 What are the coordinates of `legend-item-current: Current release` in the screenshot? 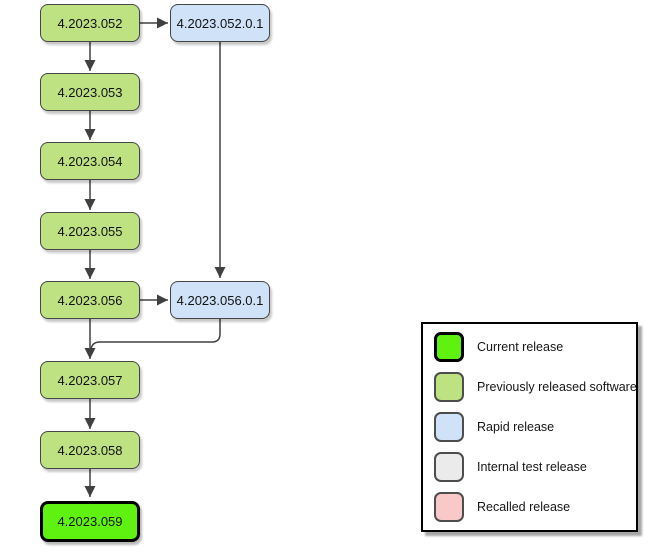 It's located at (535, 347).